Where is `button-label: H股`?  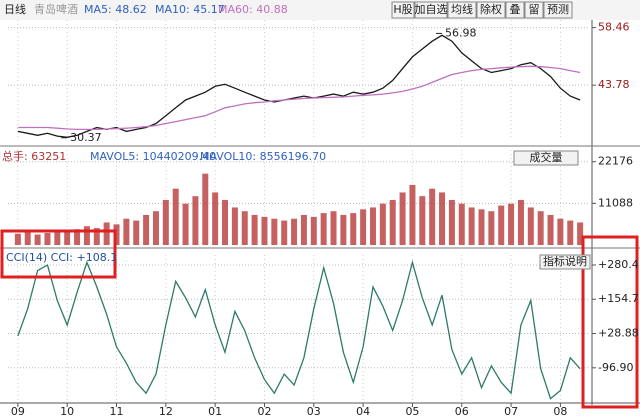 button-label: H股 is located at coordinates (402, 9).